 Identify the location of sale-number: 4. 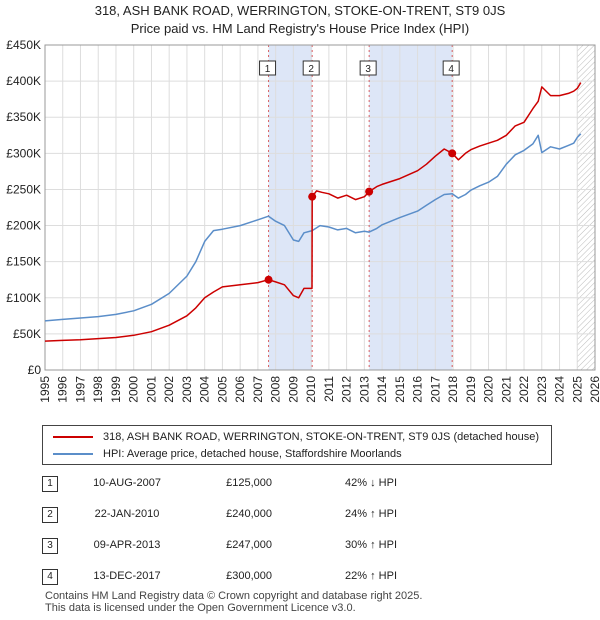
(50, 577).